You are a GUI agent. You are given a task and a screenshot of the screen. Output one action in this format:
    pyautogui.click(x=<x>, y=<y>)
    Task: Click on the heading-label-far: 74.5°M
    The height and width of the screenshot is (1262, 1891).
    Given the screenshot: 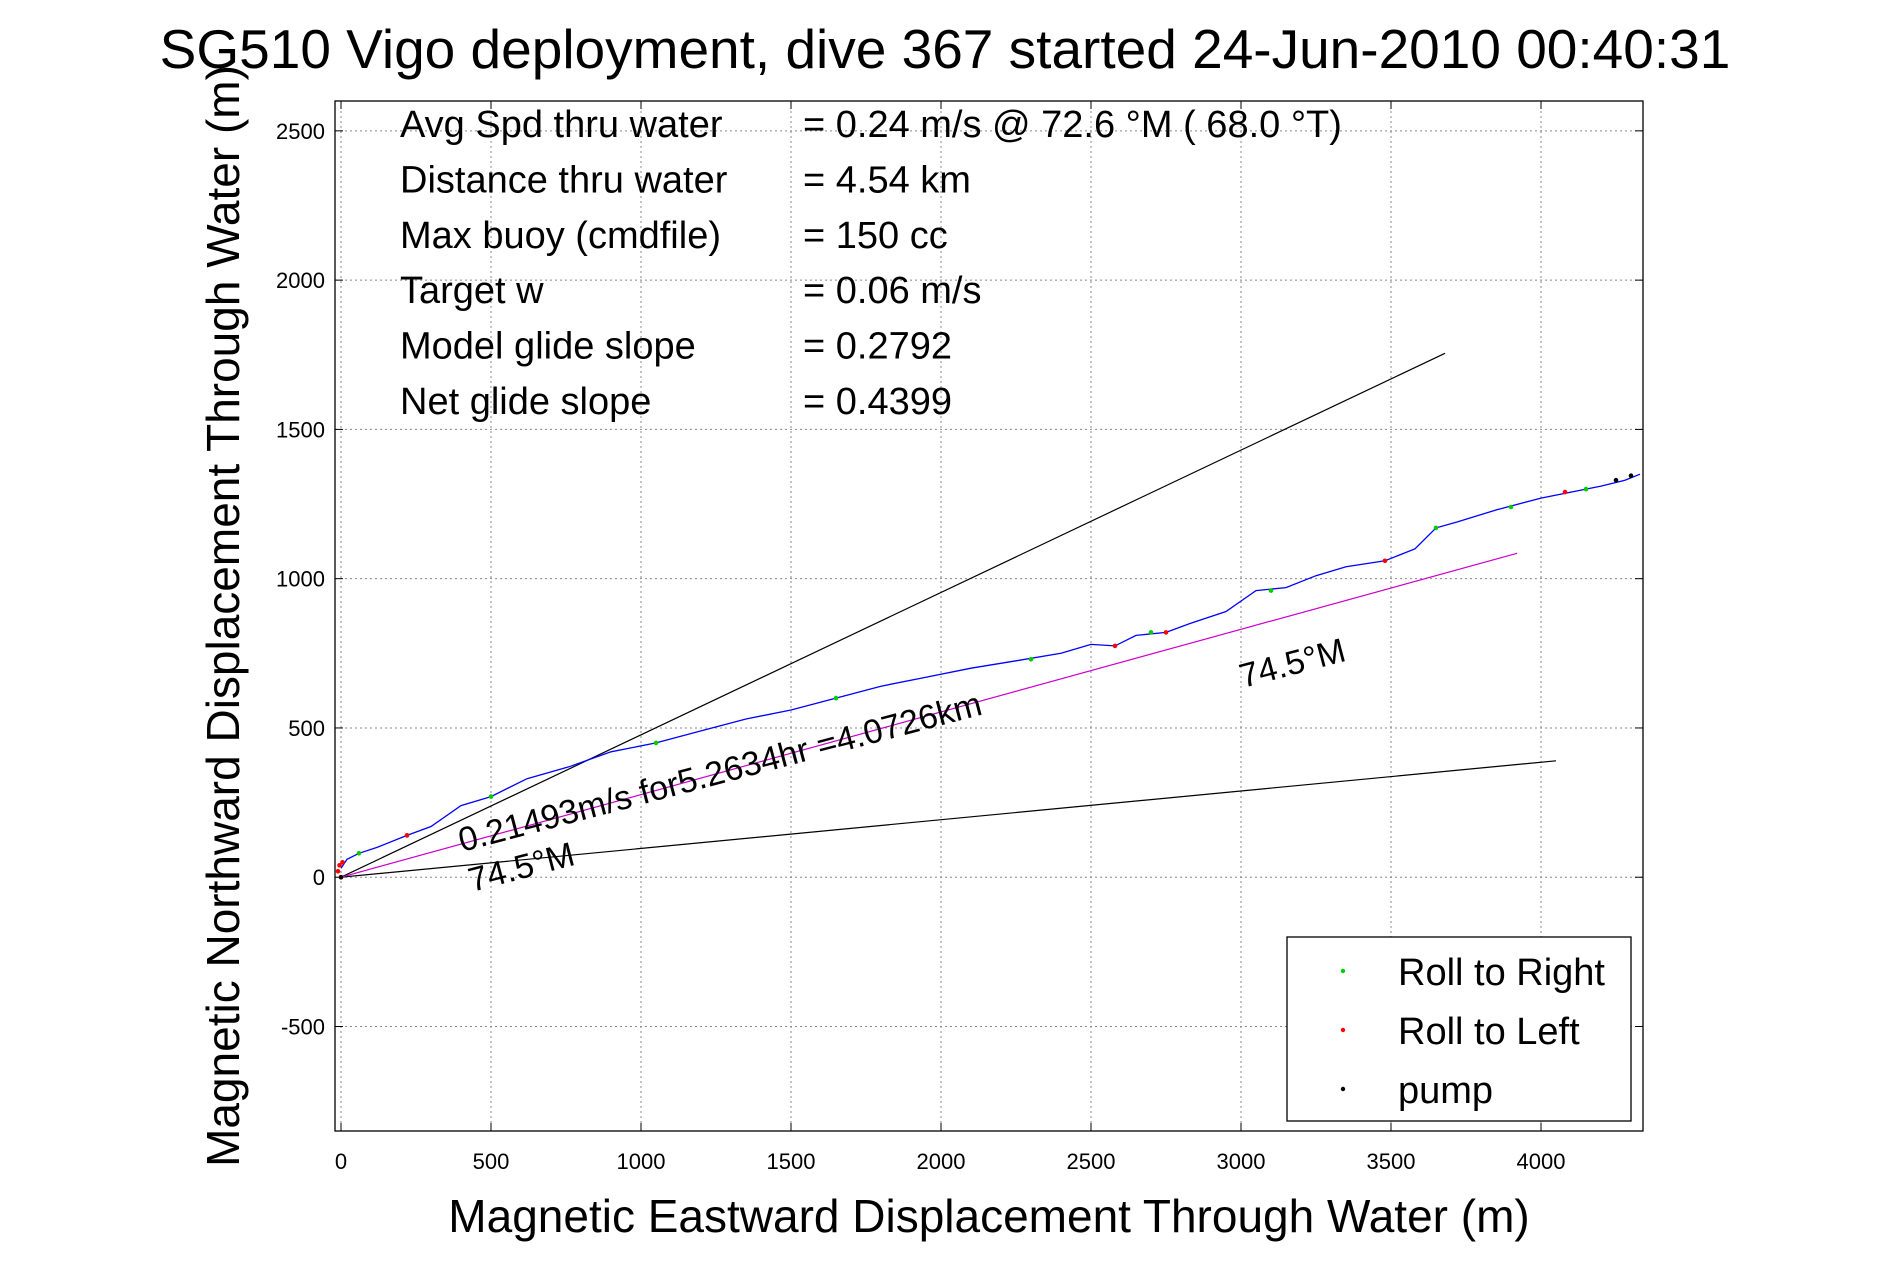 What is the action you would take?
    pyautogui.click(x=1292, y=663)
    